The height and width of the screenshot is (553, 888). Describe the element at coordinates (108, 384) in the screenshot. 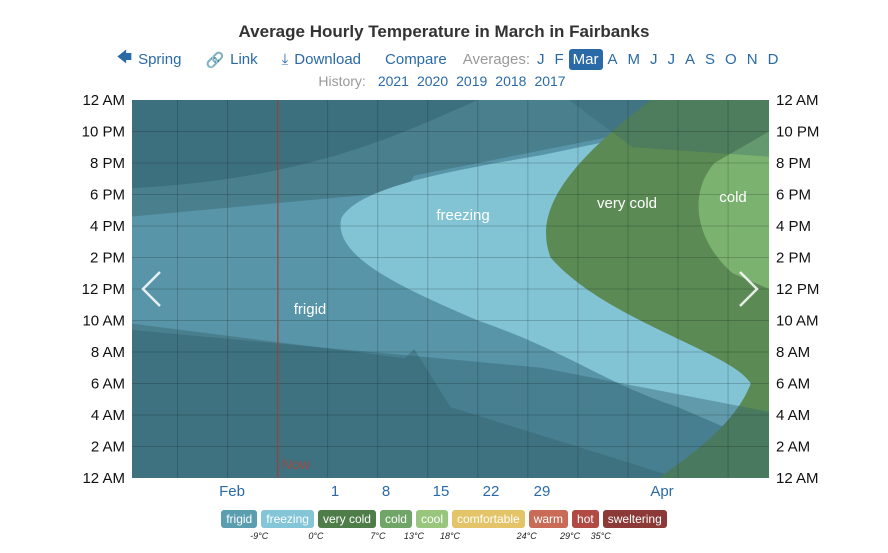

I see `y-tick-left-9: 6 AM` at that location.